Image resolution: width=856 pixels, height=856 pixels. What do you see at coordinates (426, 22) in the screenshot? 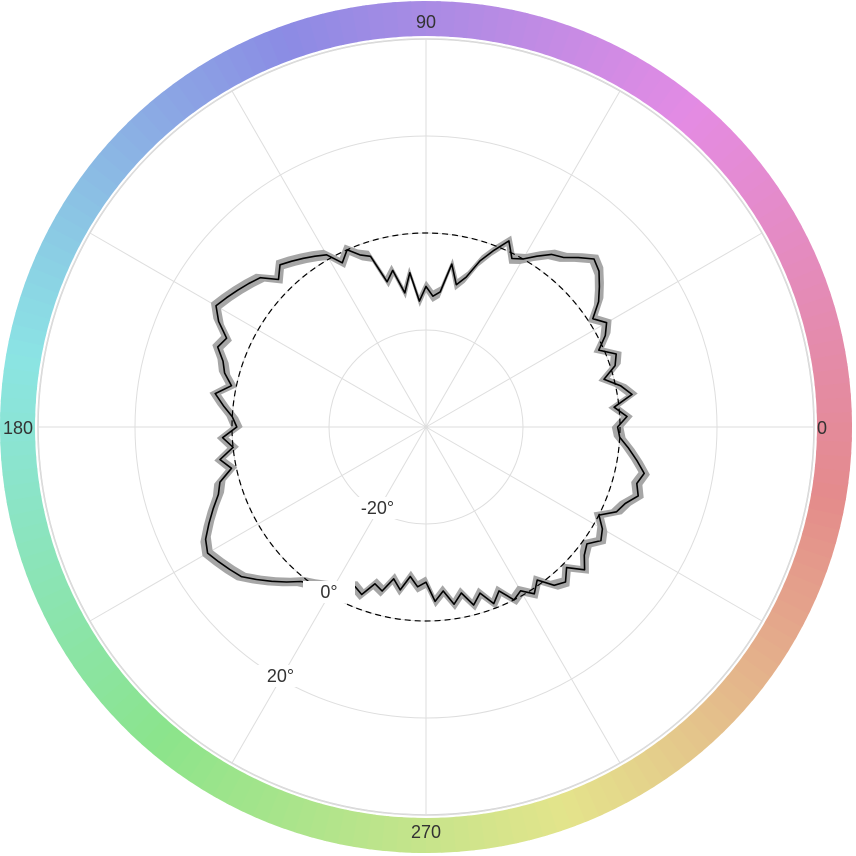
I see `angle-tick-label: 90` at bounding box center [426, 22].